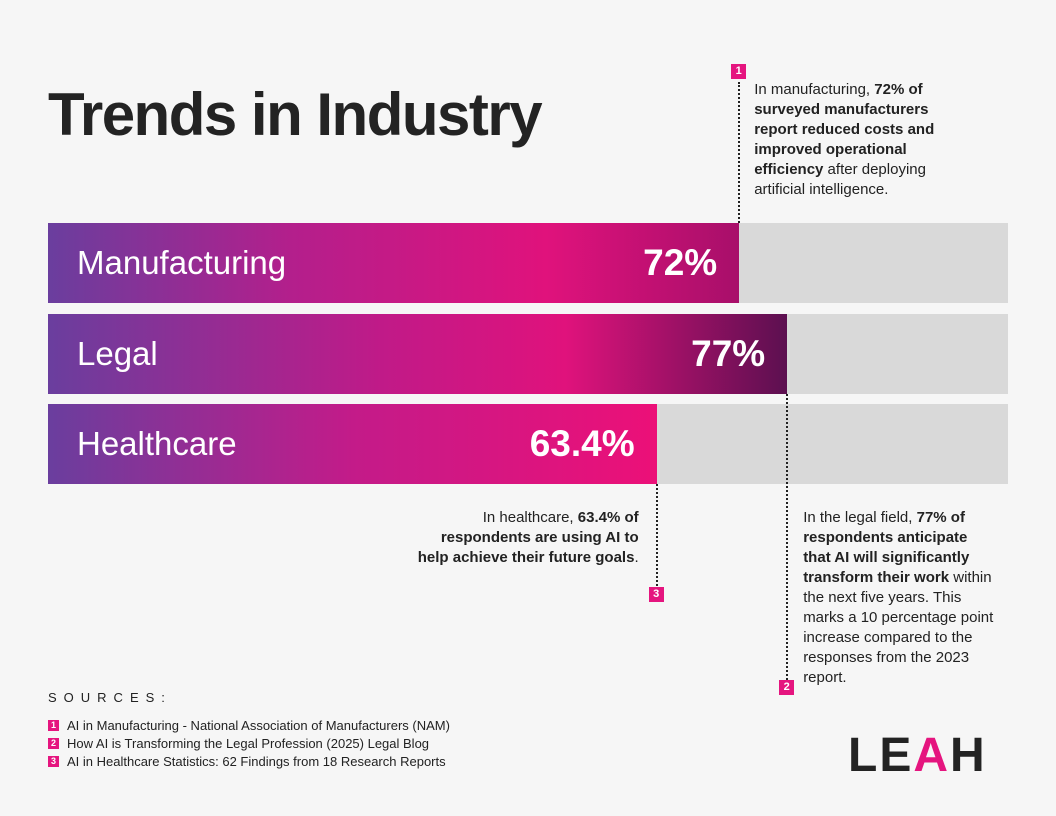 The width and height of the screenshot is (1056, 816). What do you see at coordinates (418, 354) in the screenshot?
I see `bar-legal: Legal 77%` at bounding box center [418, 354].